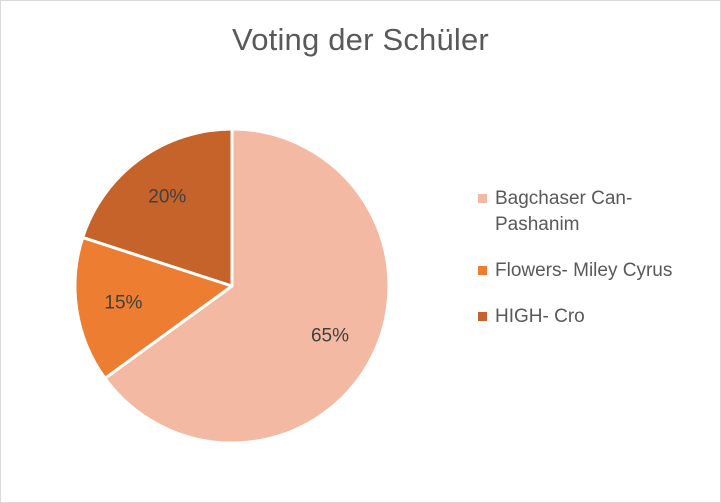 Image resolution: width=721 pixels, height=503 pixels. What do you see at coordinates (482, 316) in the screenshot?
I see `legend-swatch-high` at bounding box center [482, 316].